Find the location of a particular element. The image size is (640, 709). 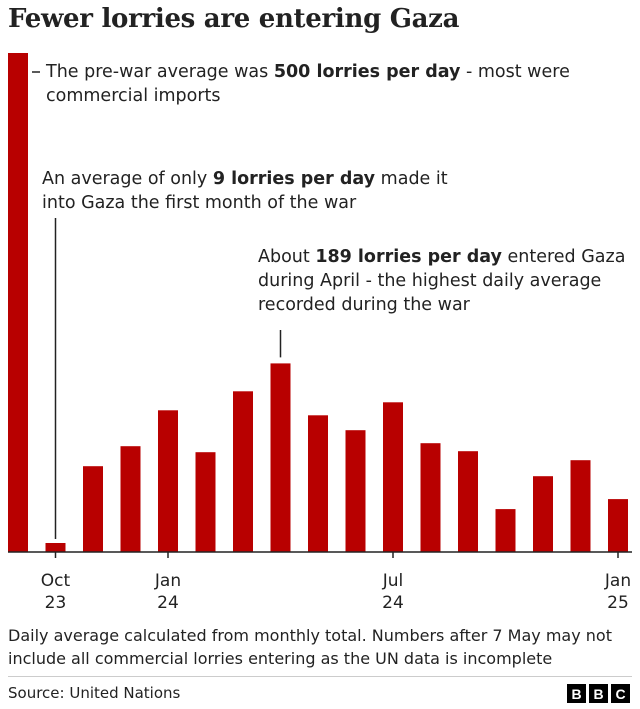

footer-divider is located at coordinates (320, 676).